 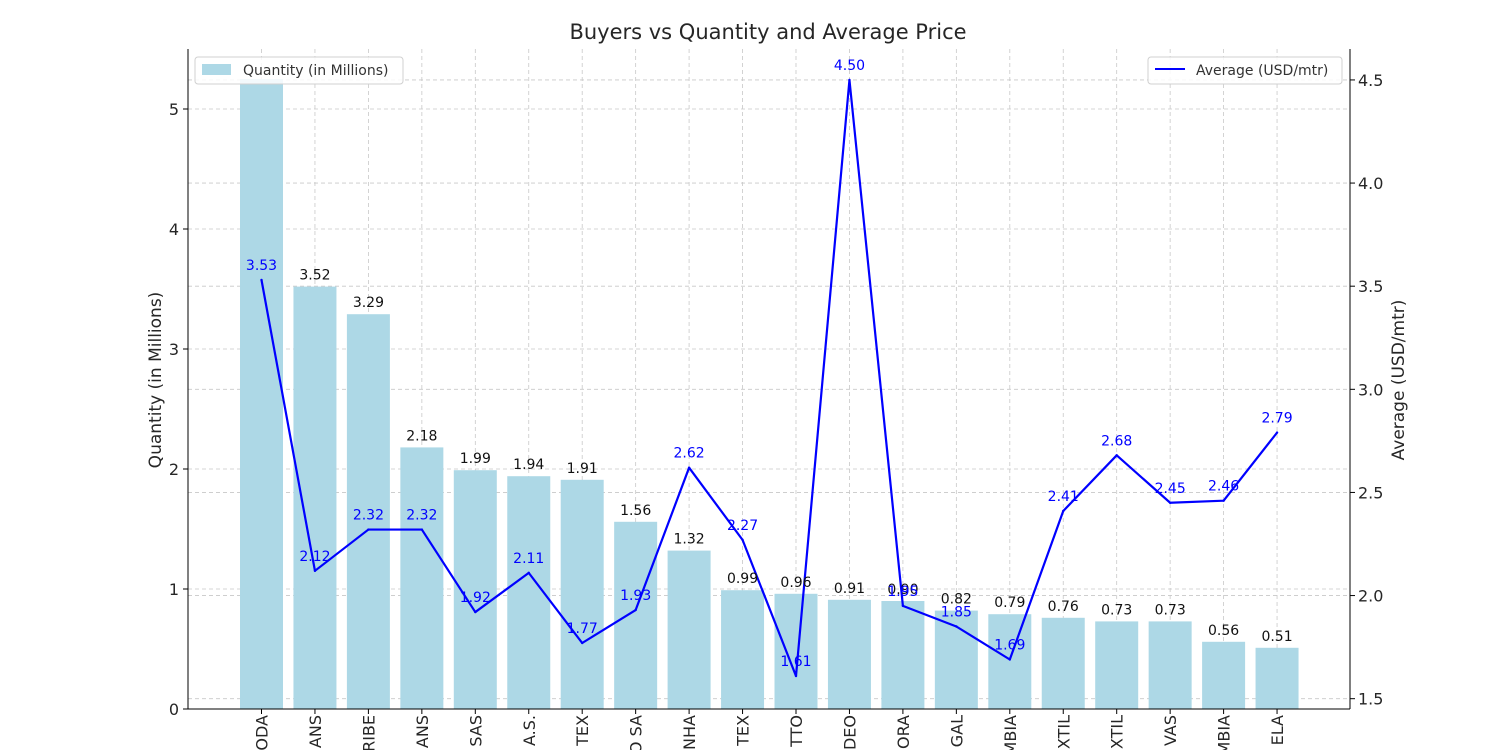 I want to click on bar-value-label: 0.73, so click(x=1116, y=610).